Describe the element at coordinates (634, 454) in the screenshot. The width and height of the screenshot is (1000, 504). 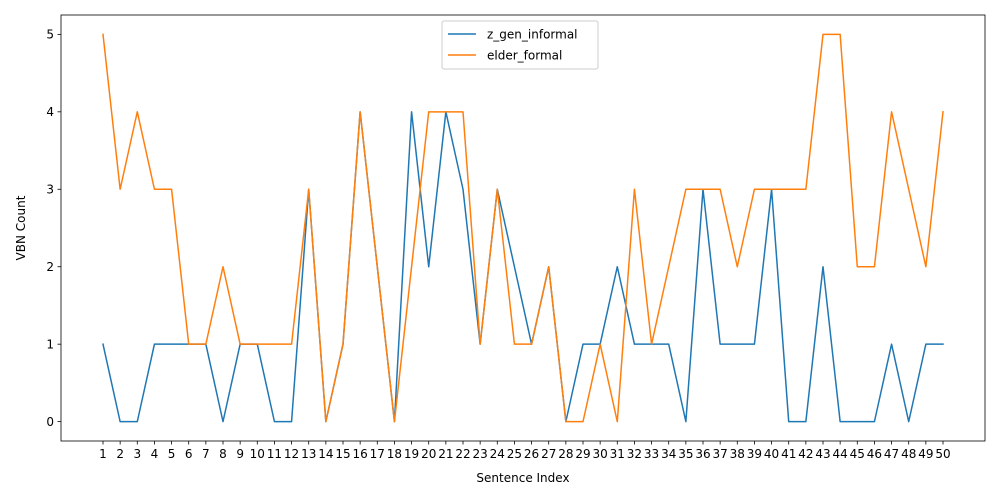
I see `x-tick-label: 32` at that location.